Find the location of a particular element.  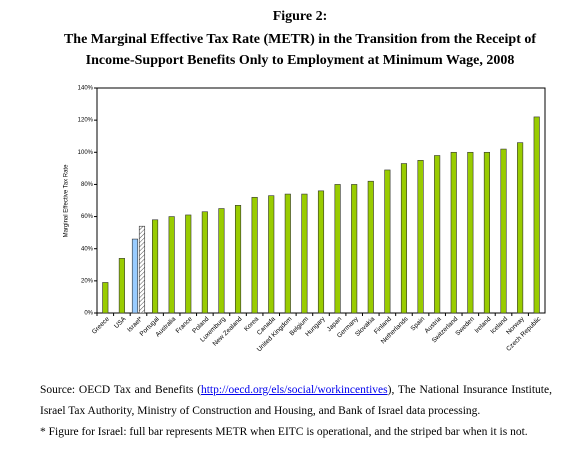

y-tick-label: 20% is located at coordinates (87, 281).